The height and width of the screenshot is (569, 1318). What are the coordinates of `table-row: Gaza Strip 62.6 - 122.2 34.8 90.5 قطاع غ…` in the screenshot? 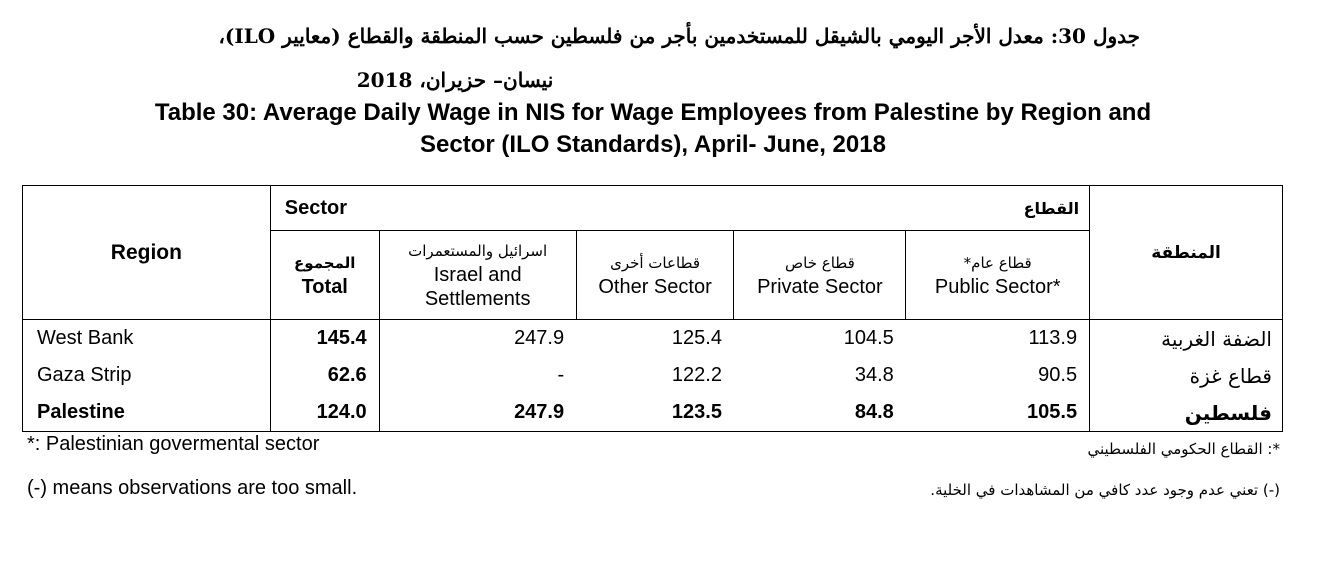 It's located at (652, 375).